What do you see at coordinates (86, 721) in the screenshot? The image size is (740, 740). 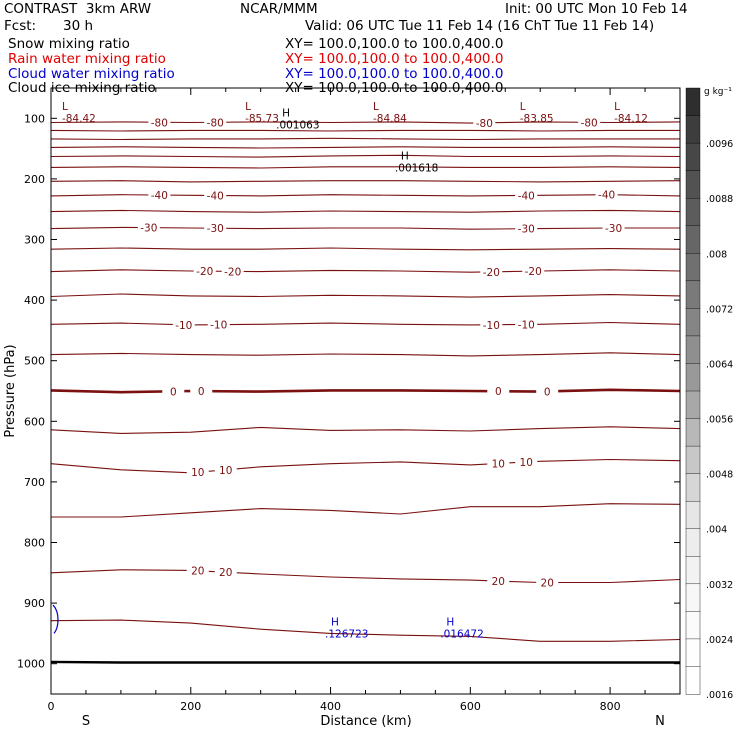 I see `x-end-label-south: S` at bounding box center [86, 721].